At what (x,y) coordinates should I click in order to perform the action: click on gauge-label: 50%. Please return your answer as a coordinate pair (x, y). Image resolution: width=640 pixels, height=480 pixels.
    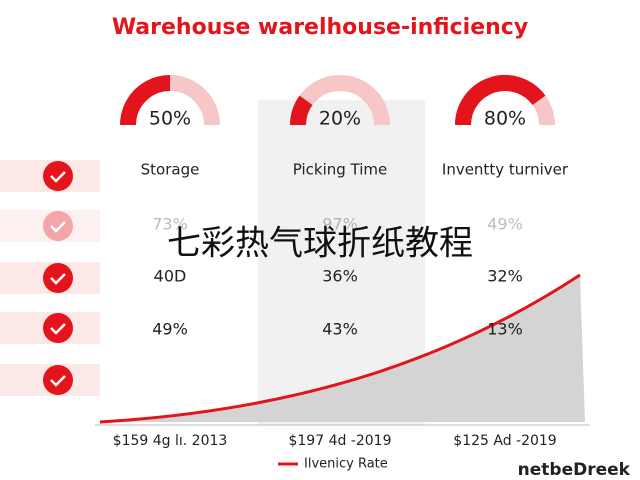
    Looking at the image, I should click on (170, 119).